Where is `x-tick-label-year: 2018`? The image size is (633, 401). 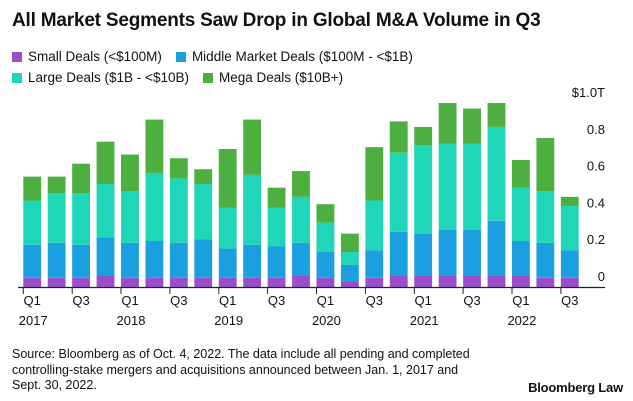 x-tick-label-year: 2018 is located at coordinates (131, 320).